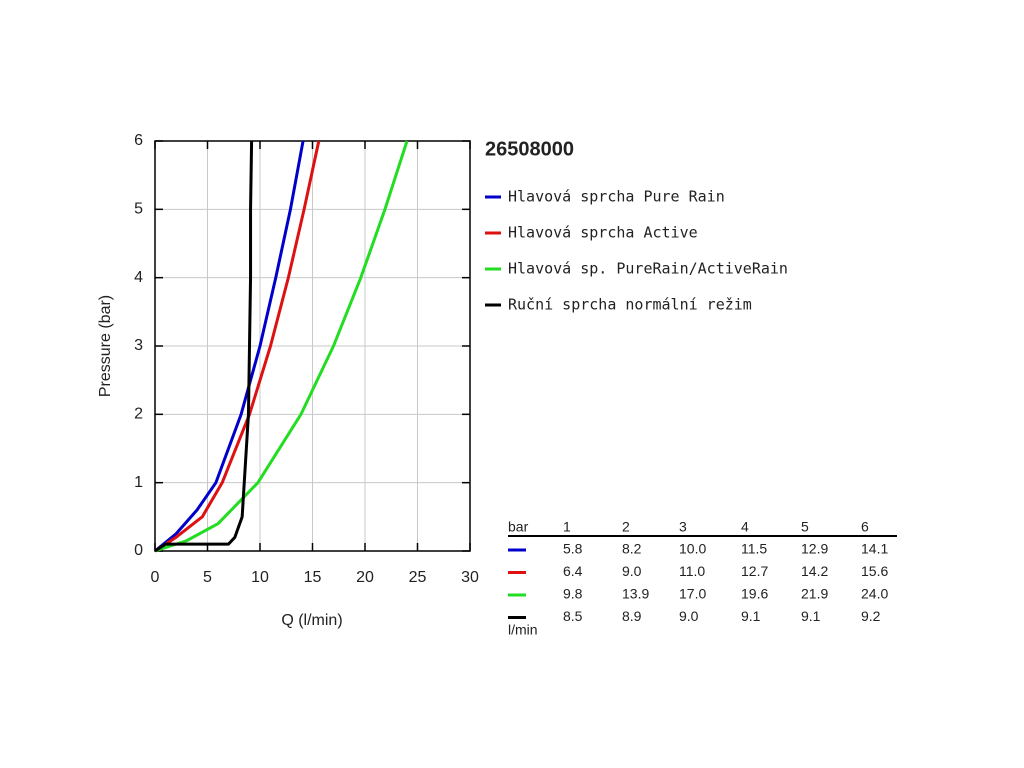 Image resolution: width=1024 pixels, height=768 pixels. What do you see at coordinates (616, 197) in the screenshot?
I see `legend-label: Hlavová sprcha Pure Rain` at bounding box center [616, 197].